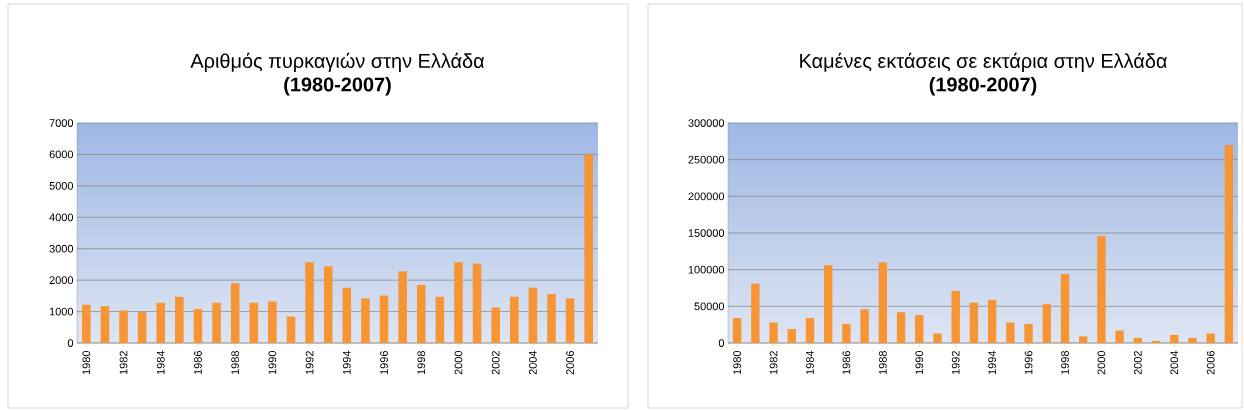  I want to click on y-tick-label: 300000, so click(706, 123).